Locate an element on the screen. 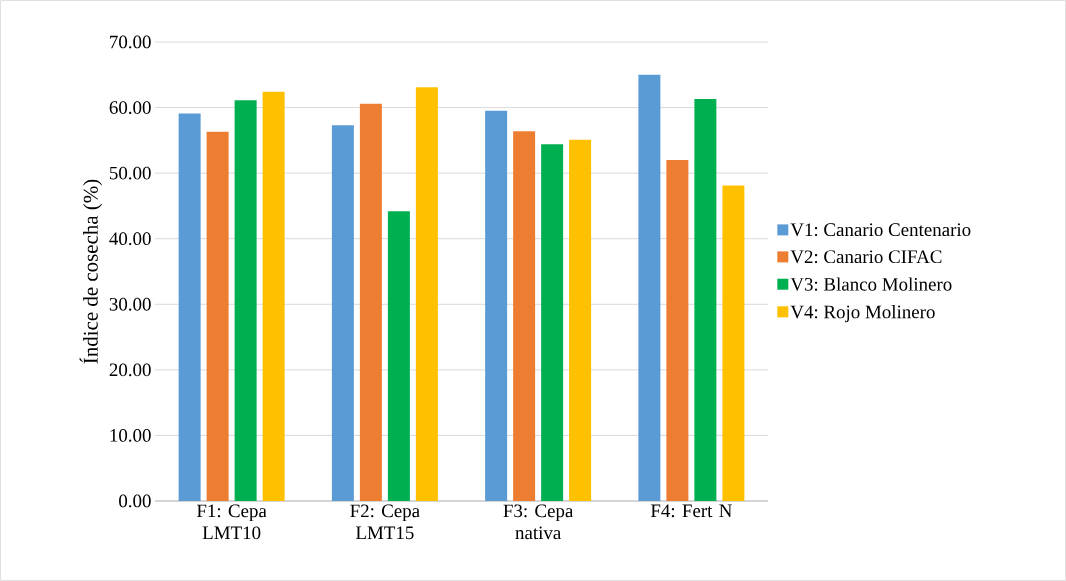 This screenshot has height=581, width=1066. y-tick-label: 10.00 is located at coordinates (130, 435).